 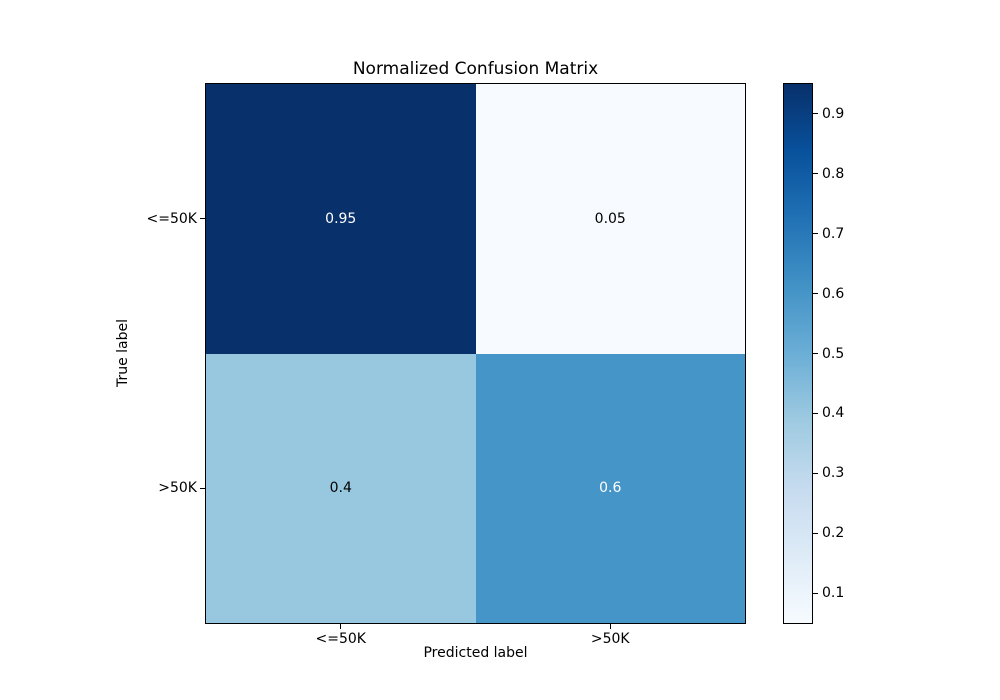 What do you see at coordinates (833, 113) in the screenshot?
I see `colorbar-tick-label: 0.9` at bounding box center [833, 113].